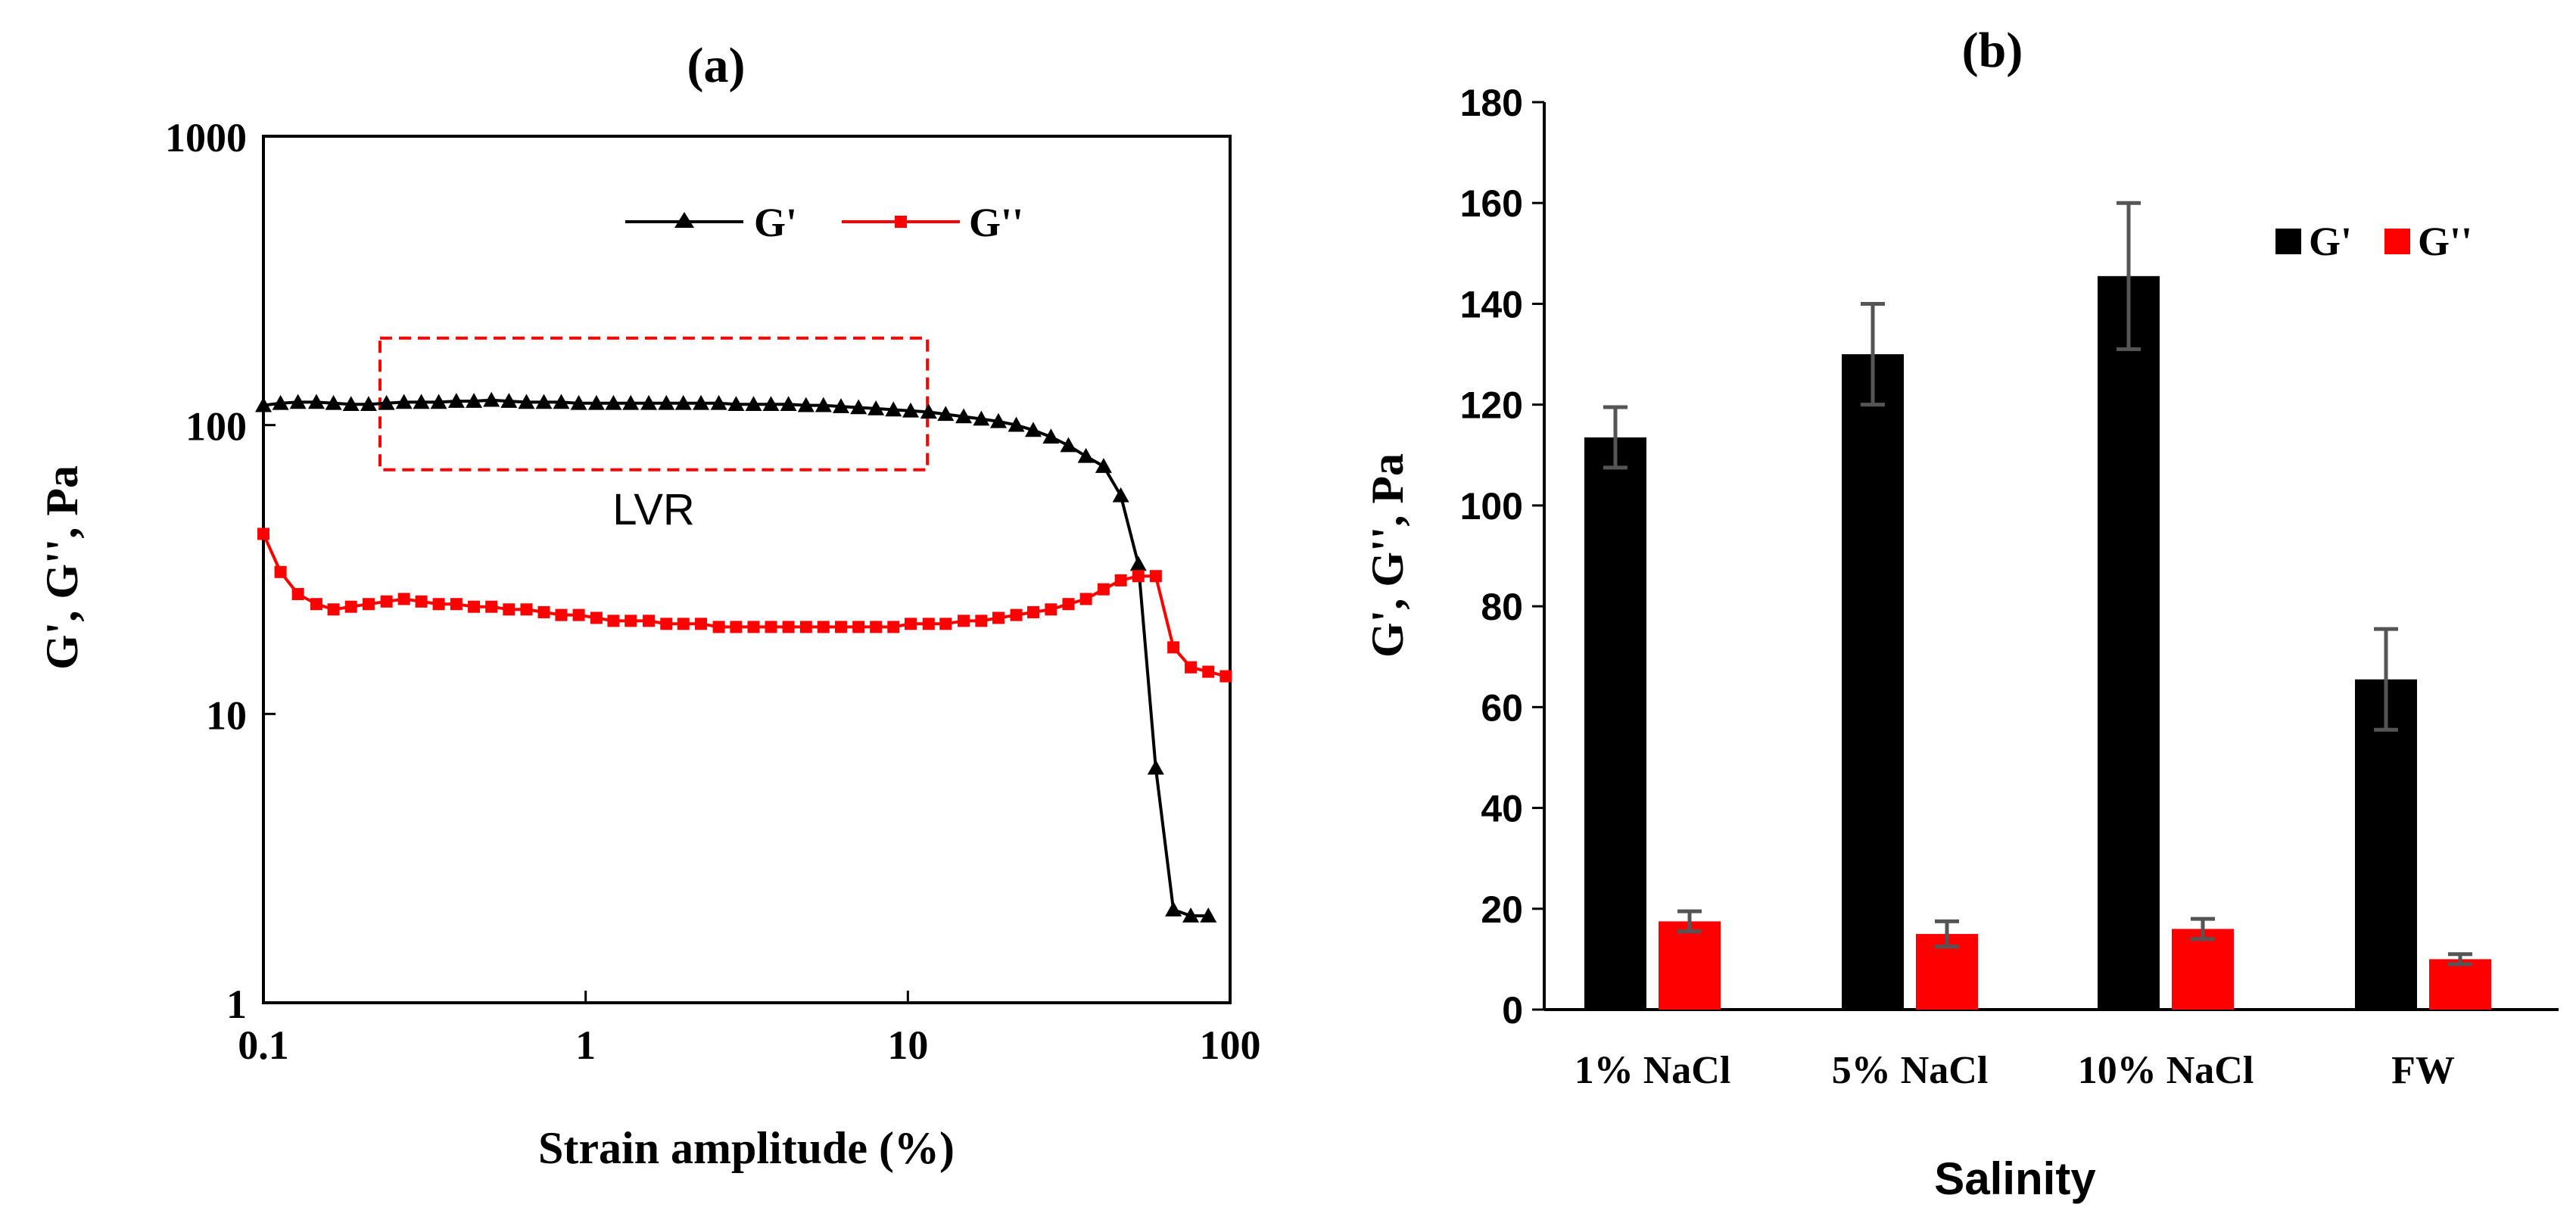 The height and width of the screenshot is (1223, 2576). I want to click on legend-swatch-g-prime, so click(2288, 242).